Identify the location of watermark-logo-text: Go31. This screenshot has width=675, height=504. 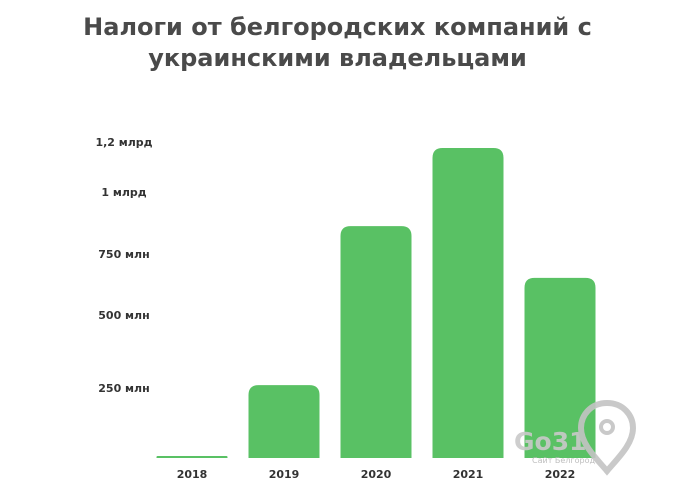
(550, 441).